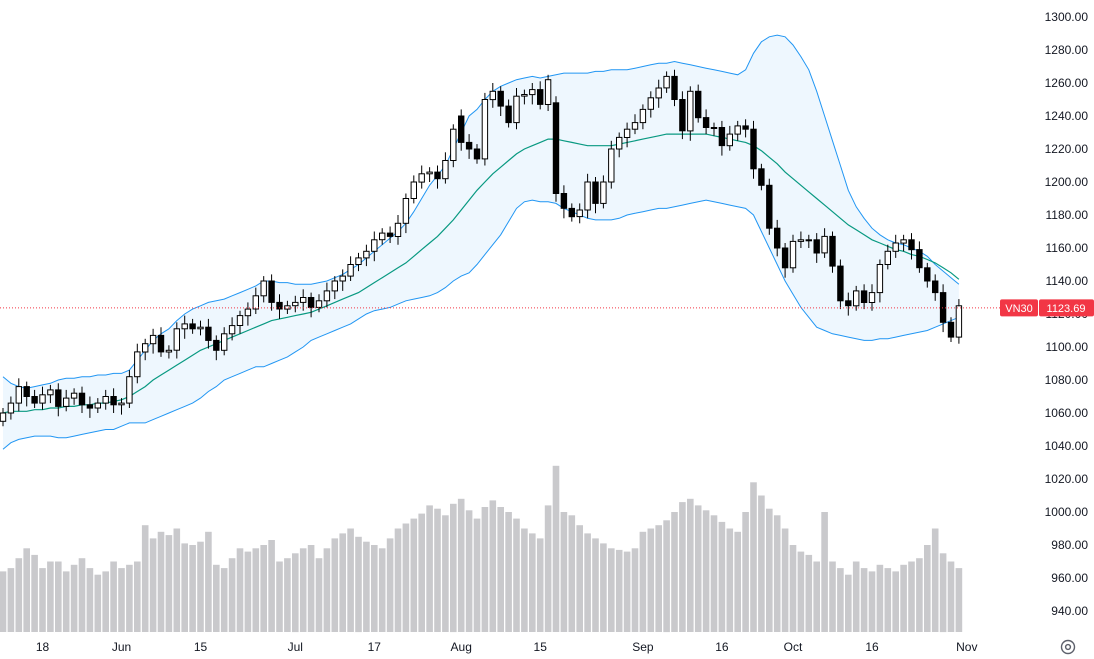 This screenshot has width=1094, height=659. What do you see at coordinates (1067, 380) in the screenshot?
I see `price-tick-label: 1080.00` at bounding box center [1067, 380].